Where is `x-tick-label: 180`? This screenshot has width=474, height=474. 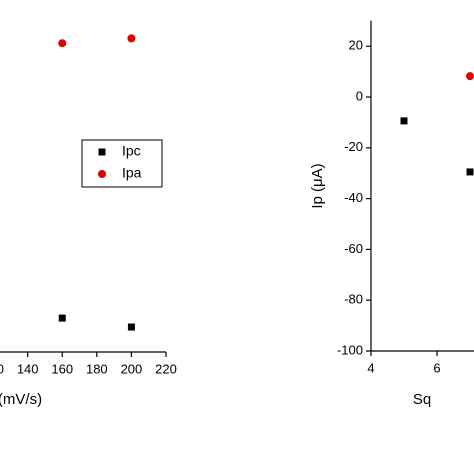
x-tick-label: 180 is located at coordinates (97, 368).